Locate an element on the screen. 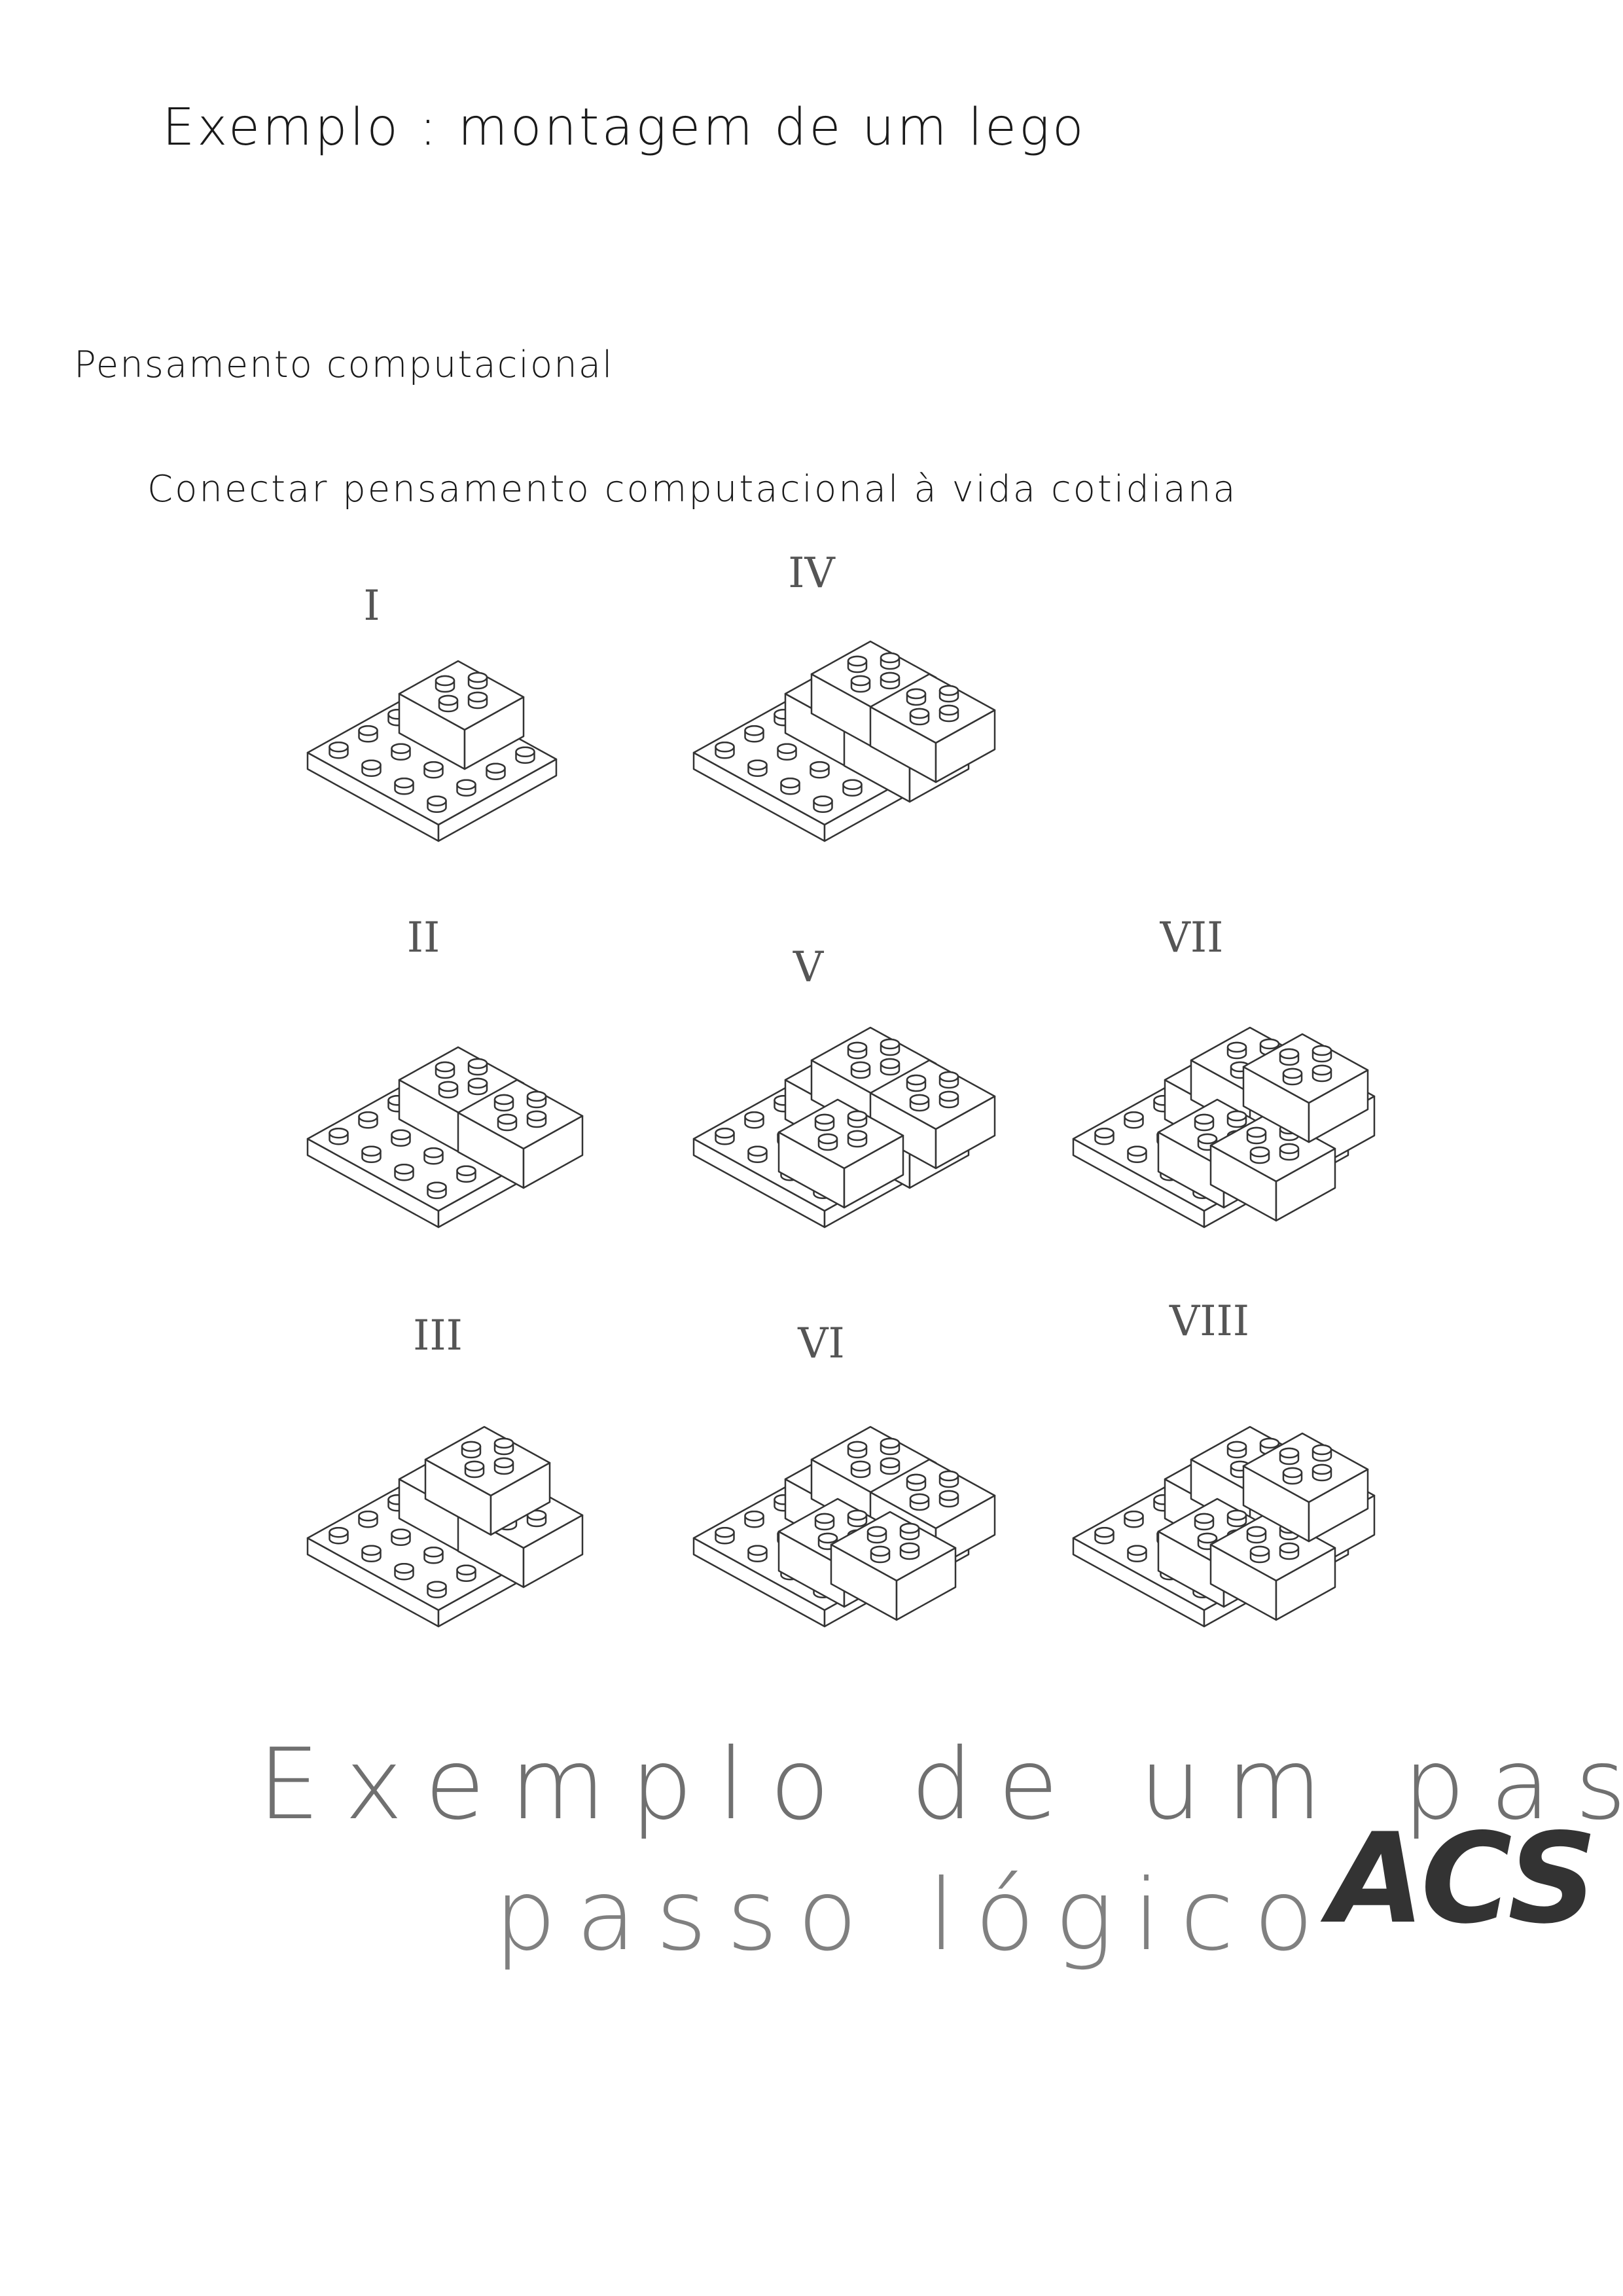 The image size is (1623, 2296). step-label: VII is located at coordinates (1192, 938).